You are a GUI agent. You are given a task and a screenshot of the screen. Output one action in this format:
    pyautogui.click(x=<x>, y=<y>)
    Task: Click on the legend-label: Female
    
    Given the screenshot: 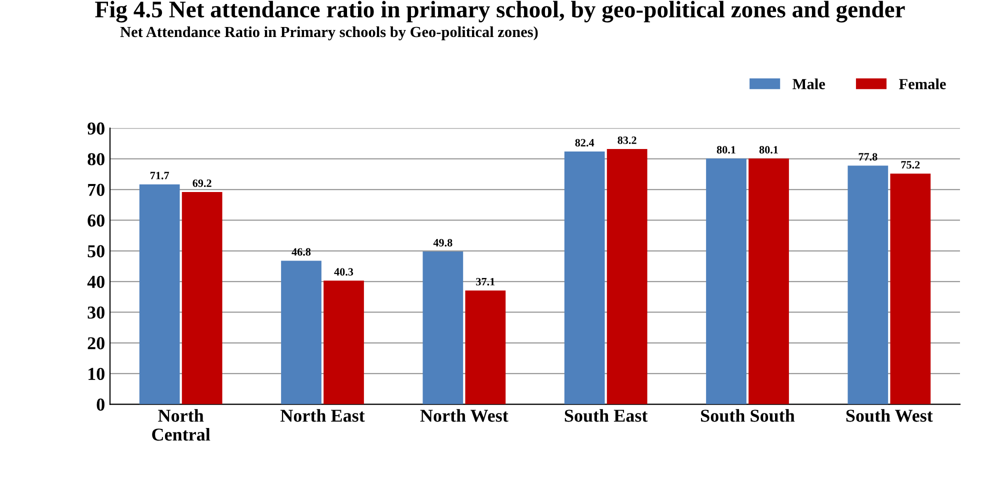 What is the action you would take?
    pyautogui.click(x=922, y=84)
    